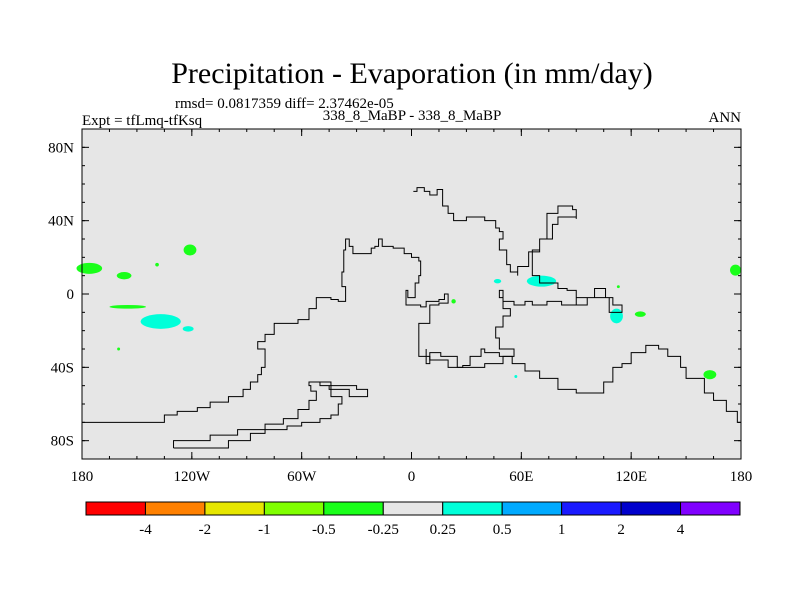  I want to click on experiment-label: Expt = tfLmq-tfKsq, so click(142, 121).